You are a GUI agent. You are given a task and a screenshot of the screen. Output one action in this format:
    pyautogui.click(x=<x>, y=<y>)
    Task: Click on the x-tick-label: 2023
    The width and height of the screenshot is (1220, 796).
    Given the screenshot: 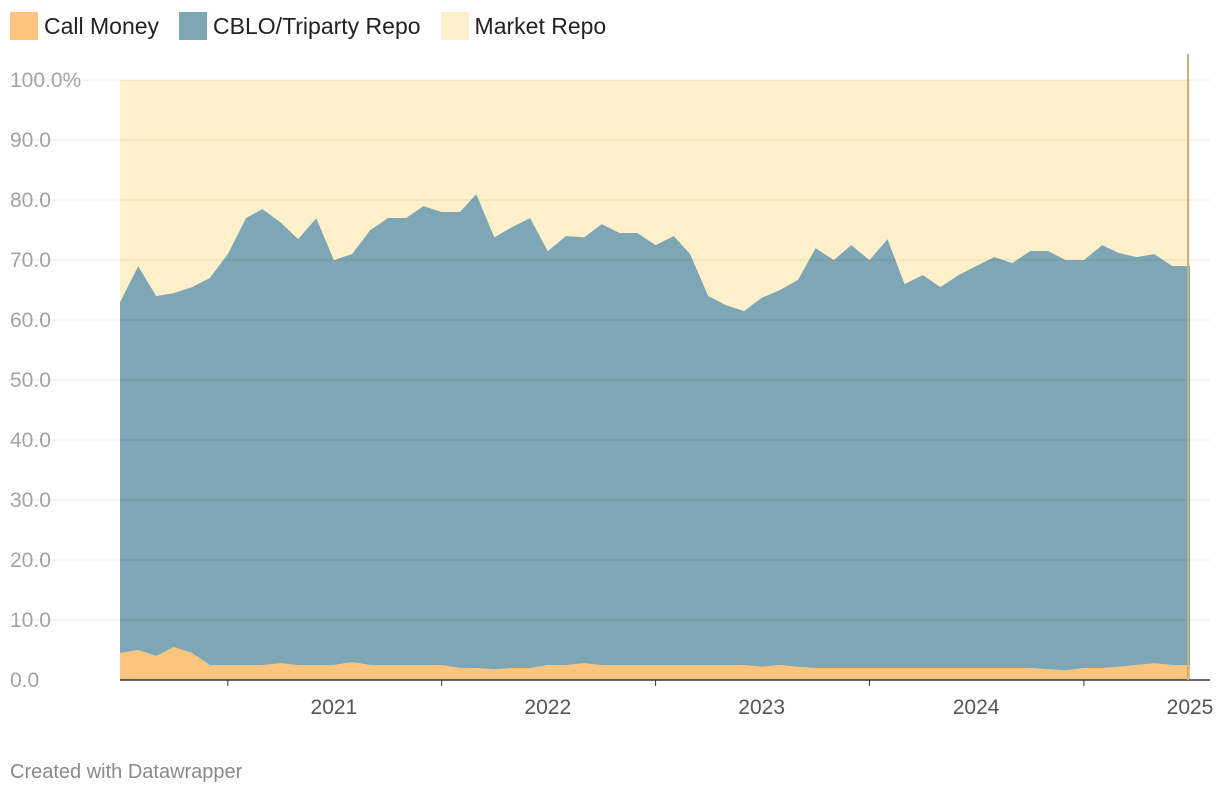 What is the action you would take?
    pyautogui.click(x=761, y=707)
    